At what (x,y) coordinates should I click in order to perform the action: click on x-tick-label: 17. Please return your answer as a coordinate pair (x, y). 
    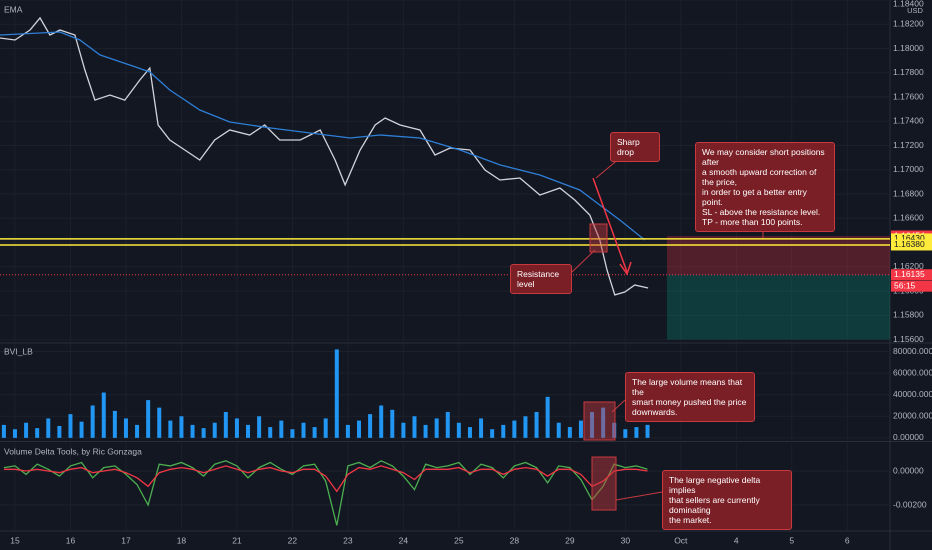
    Looking at the image, I should click on (126, 540).